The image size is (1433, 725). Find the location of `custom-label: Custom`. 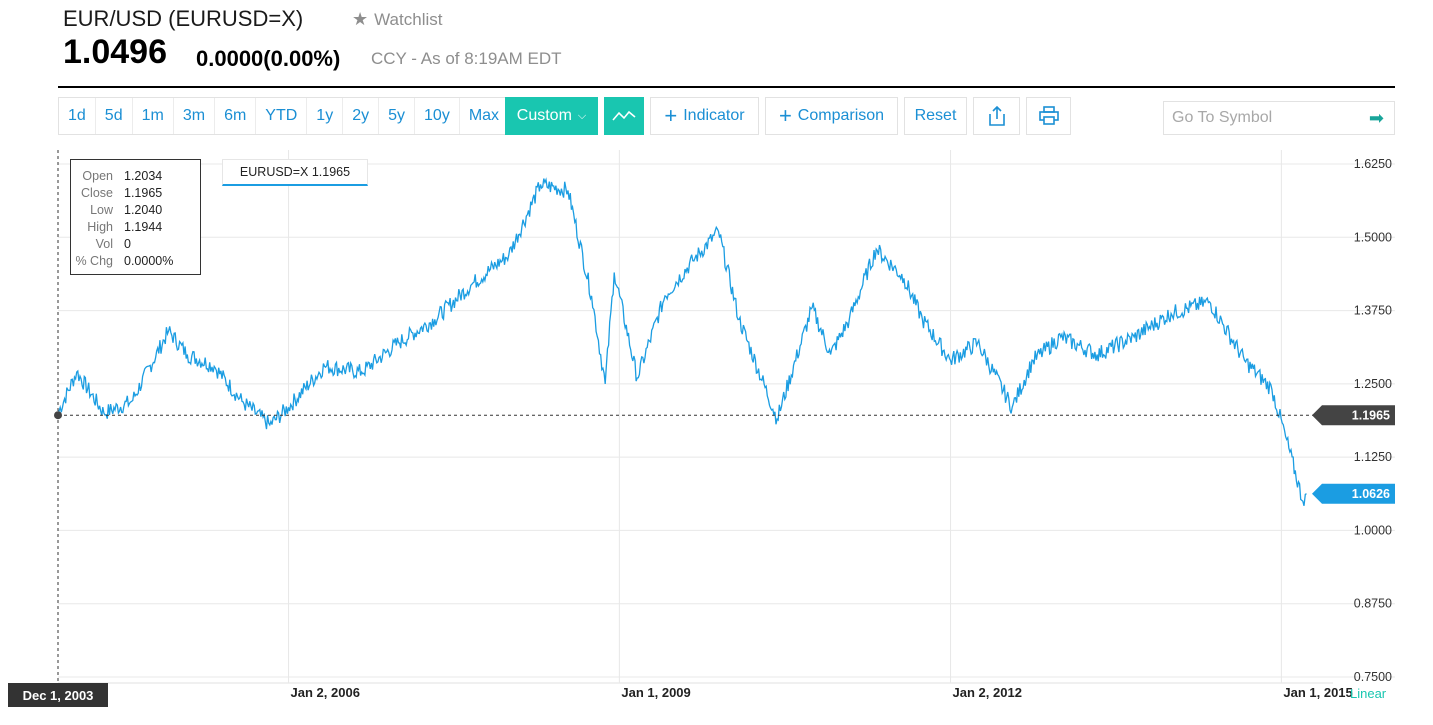

custom-label: Custom is located at coordinates (544, 115).